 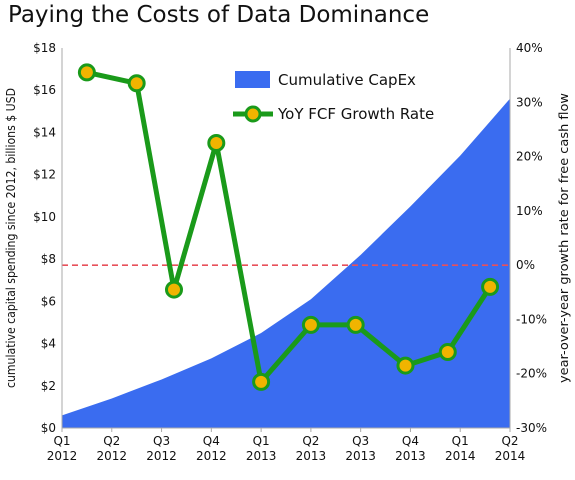 I want to click on right-tick-label: -20%, so click(x=531, y=374).